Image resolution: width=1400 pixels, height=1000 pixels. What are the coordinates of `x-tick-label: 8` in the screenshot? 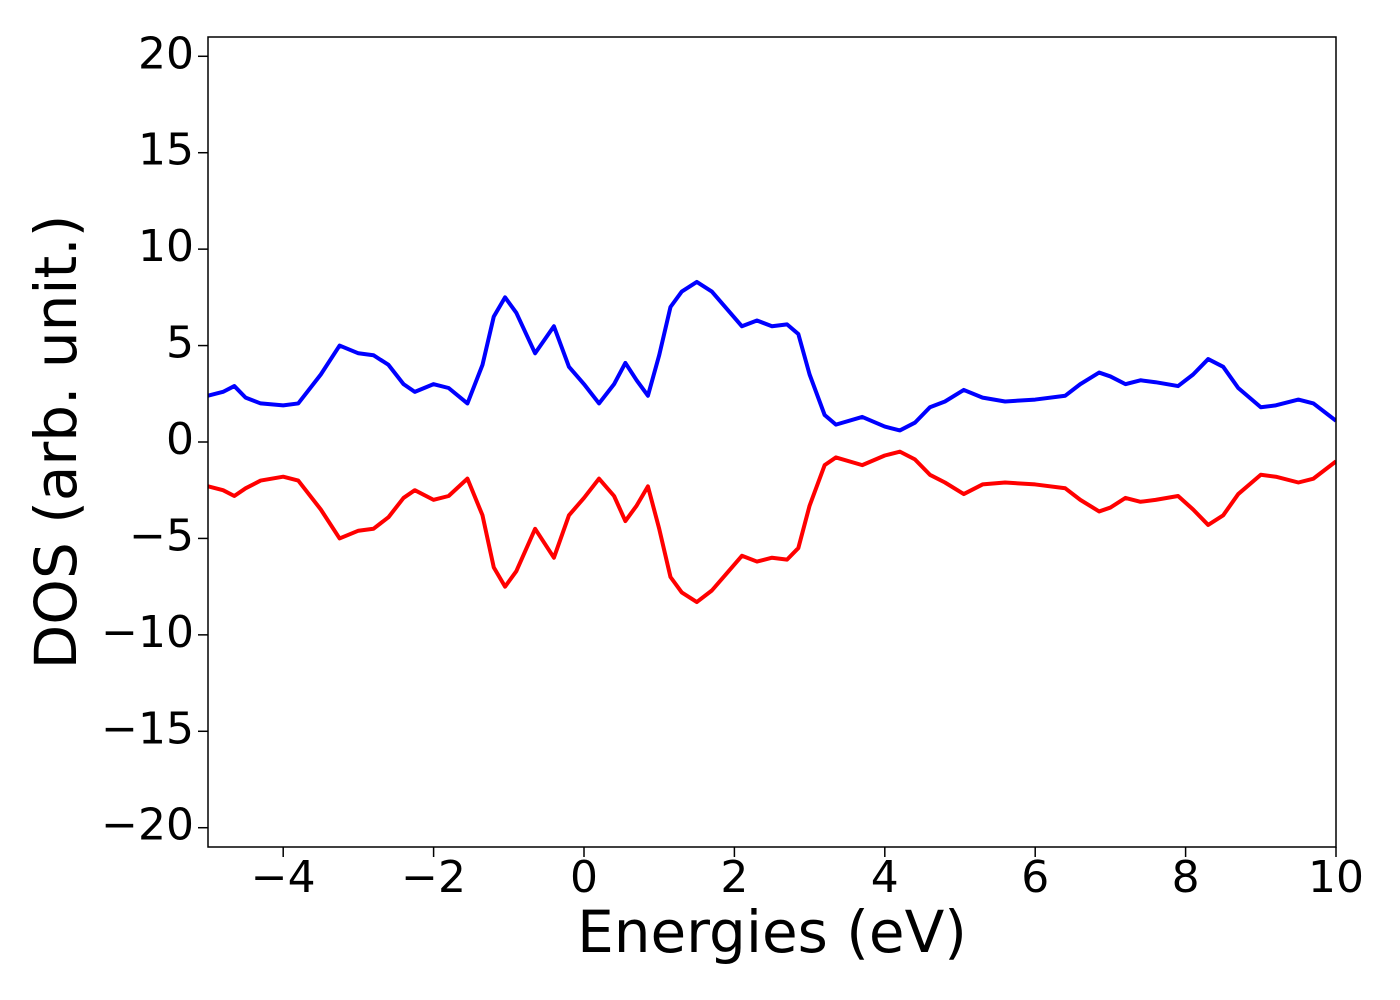 It's located at (1186, 877).